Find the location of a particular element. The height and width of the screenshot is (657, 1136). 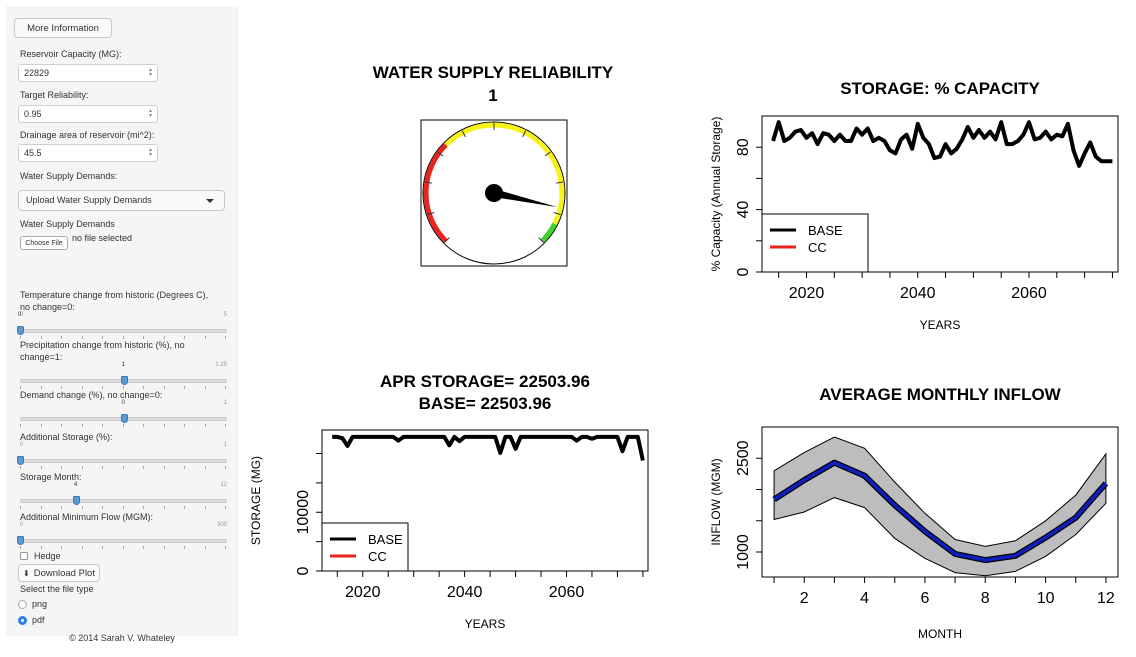

x-tick-label: 6 is located at coordinates (924, 598).